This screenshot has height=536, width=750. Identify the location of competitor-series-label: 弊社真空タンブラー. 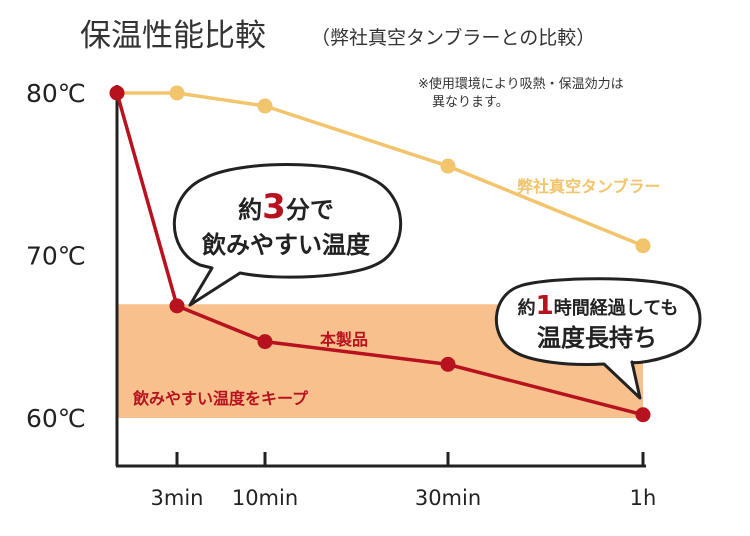
(589, 186).